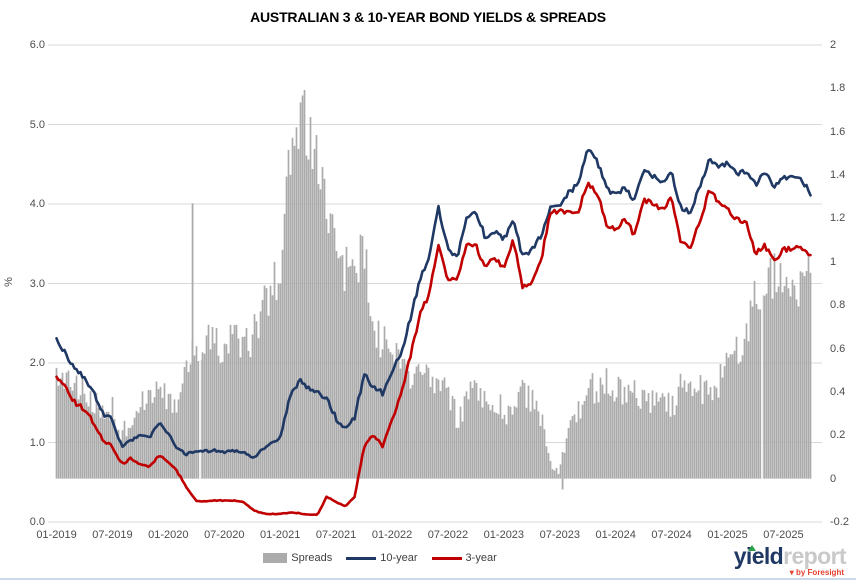 This screenshot has height=587, width=856. I want to click on right-axis-tick: 1.8, so click(838, 88).